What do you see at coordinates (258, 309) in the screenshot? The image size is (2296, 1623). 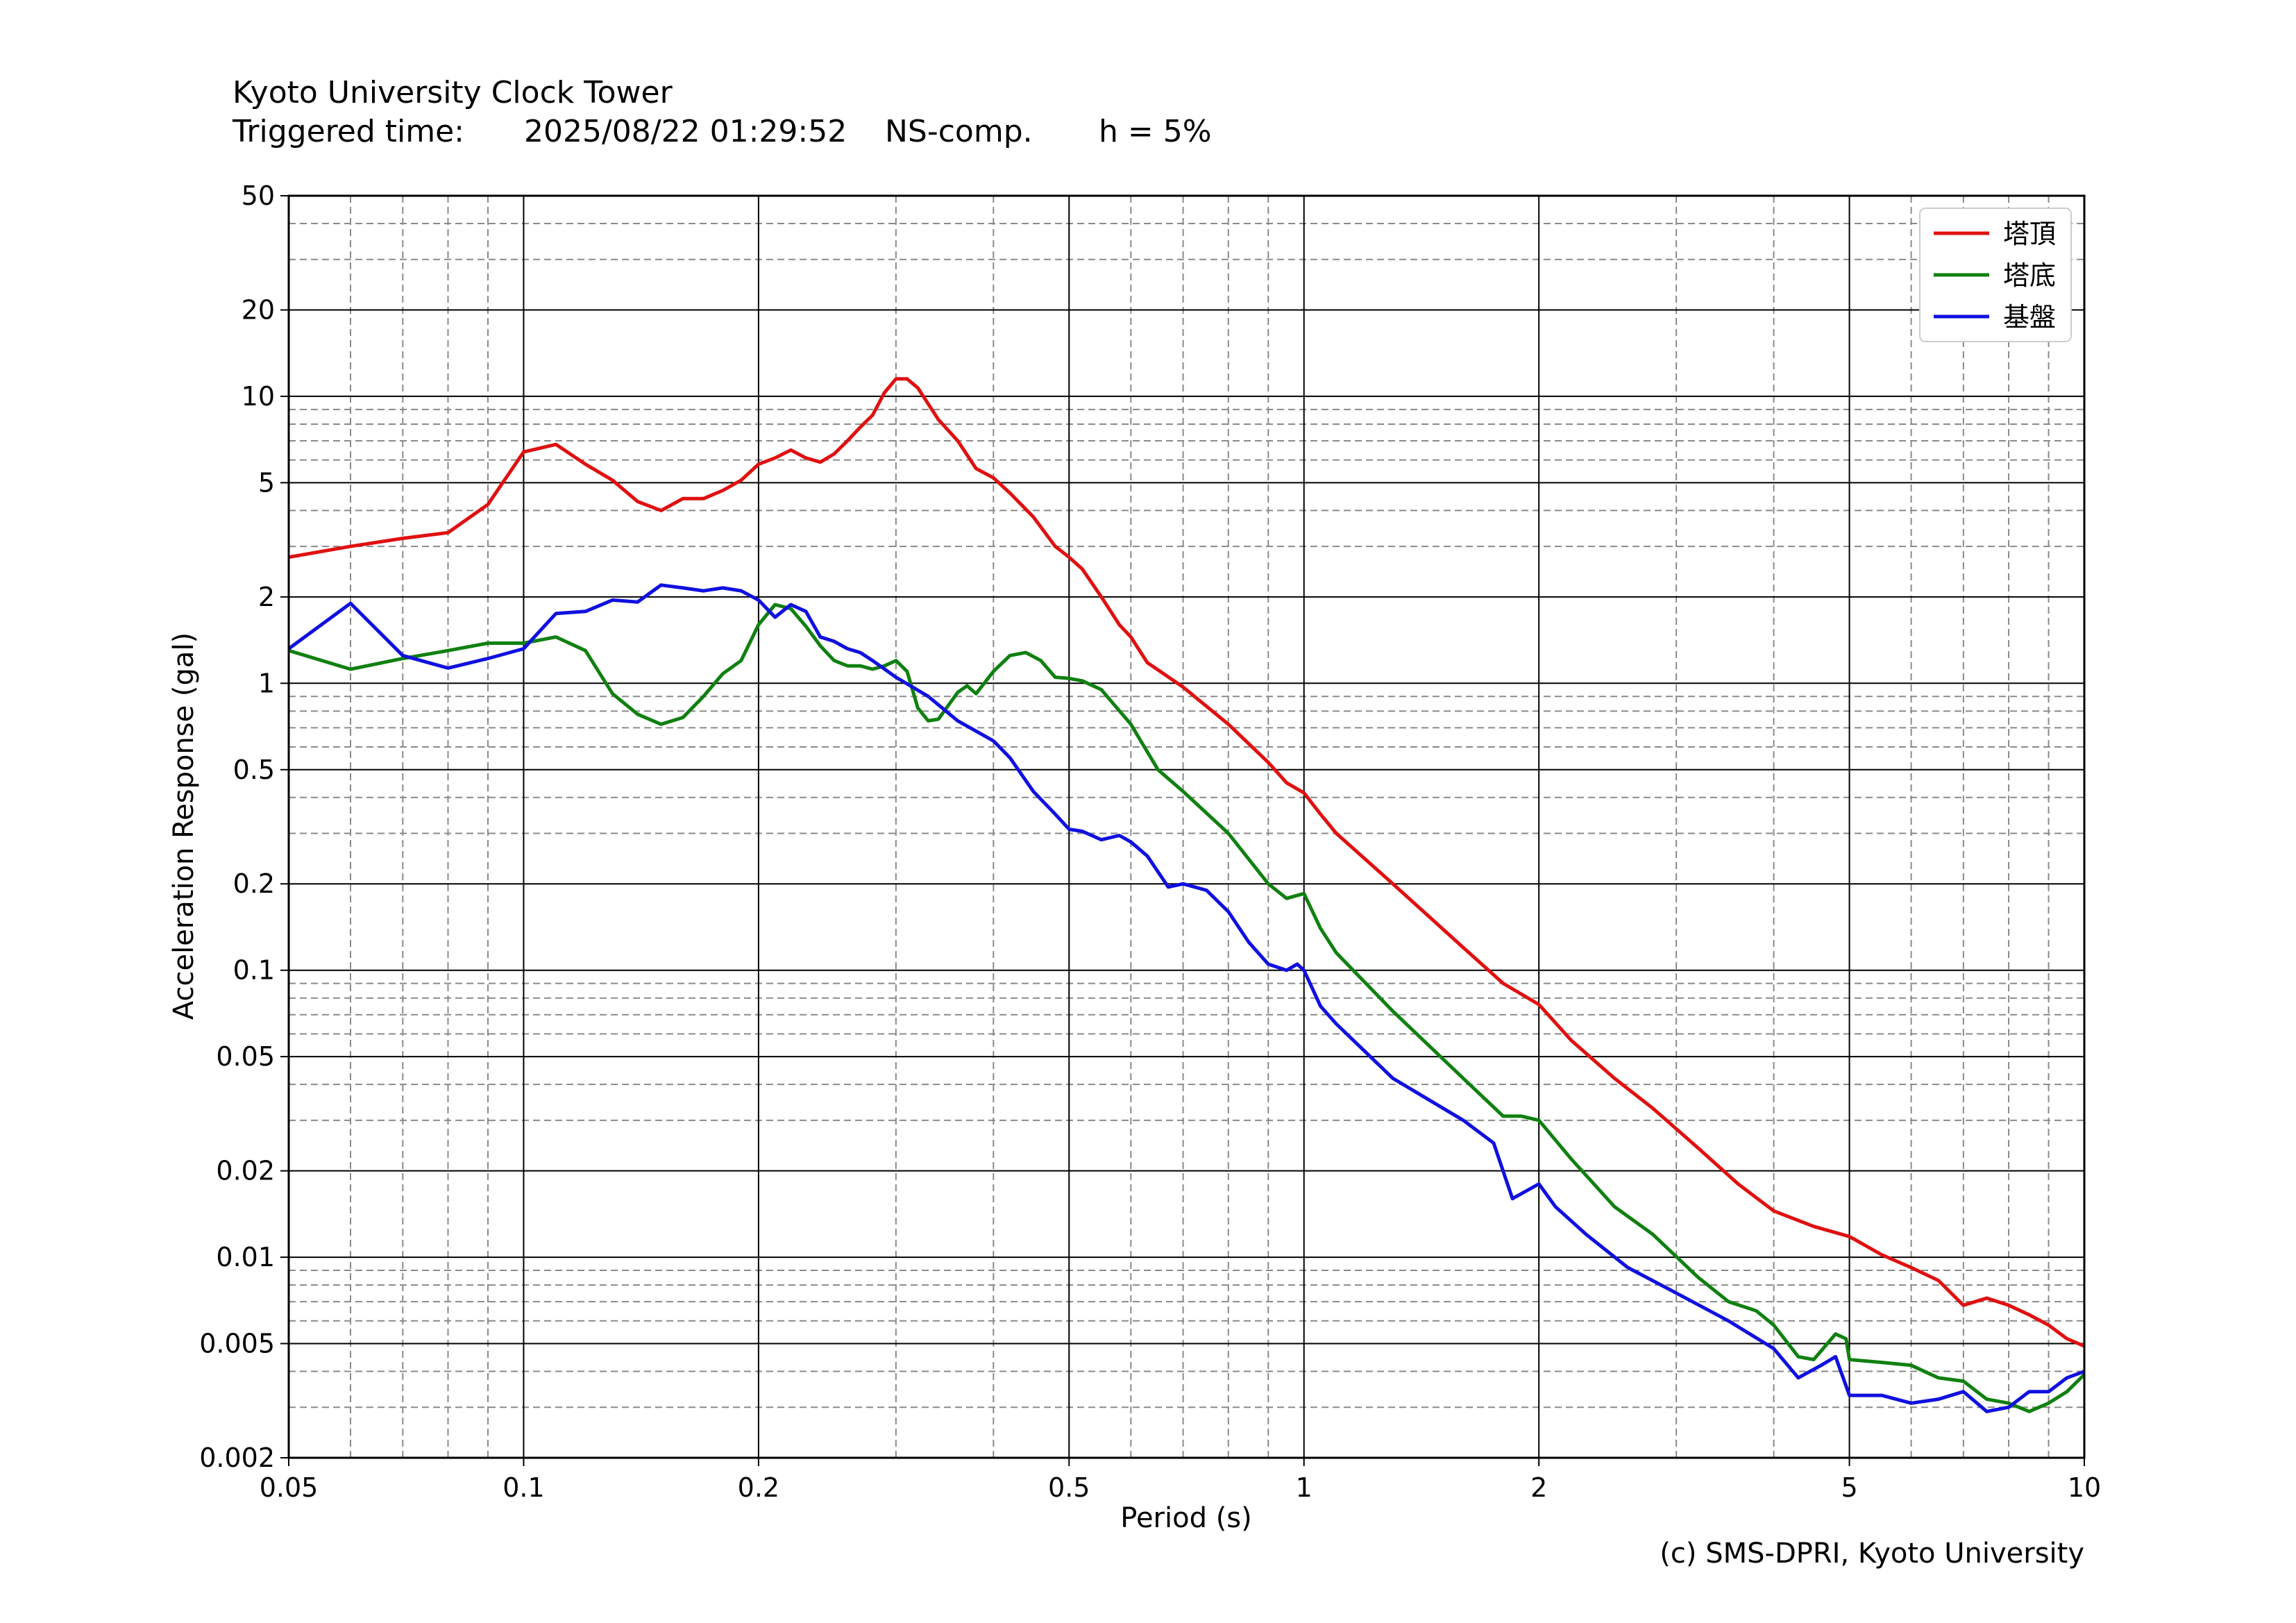 I see `y-tick-label: 20` at bounding box center [258, 309].